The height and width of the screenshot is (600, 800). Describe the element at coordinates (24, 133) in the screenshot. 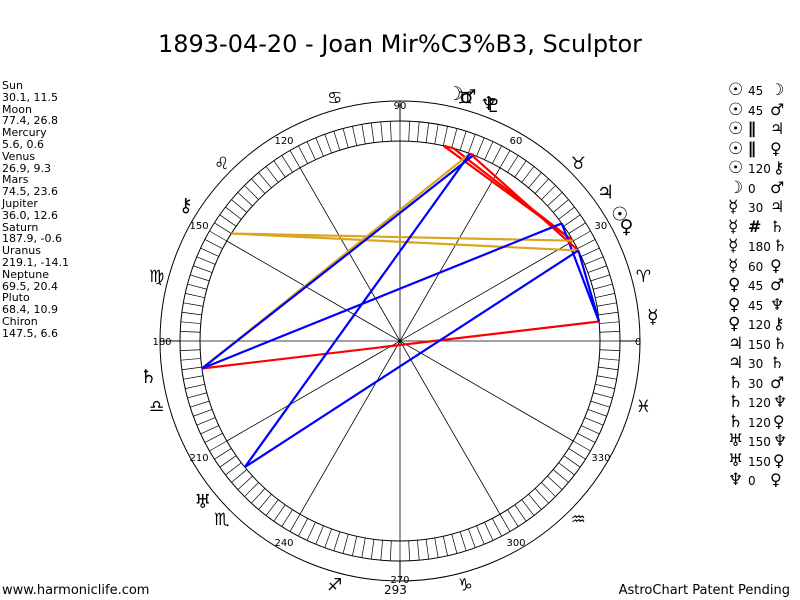

I see `planet-name: Mercury` at that location.